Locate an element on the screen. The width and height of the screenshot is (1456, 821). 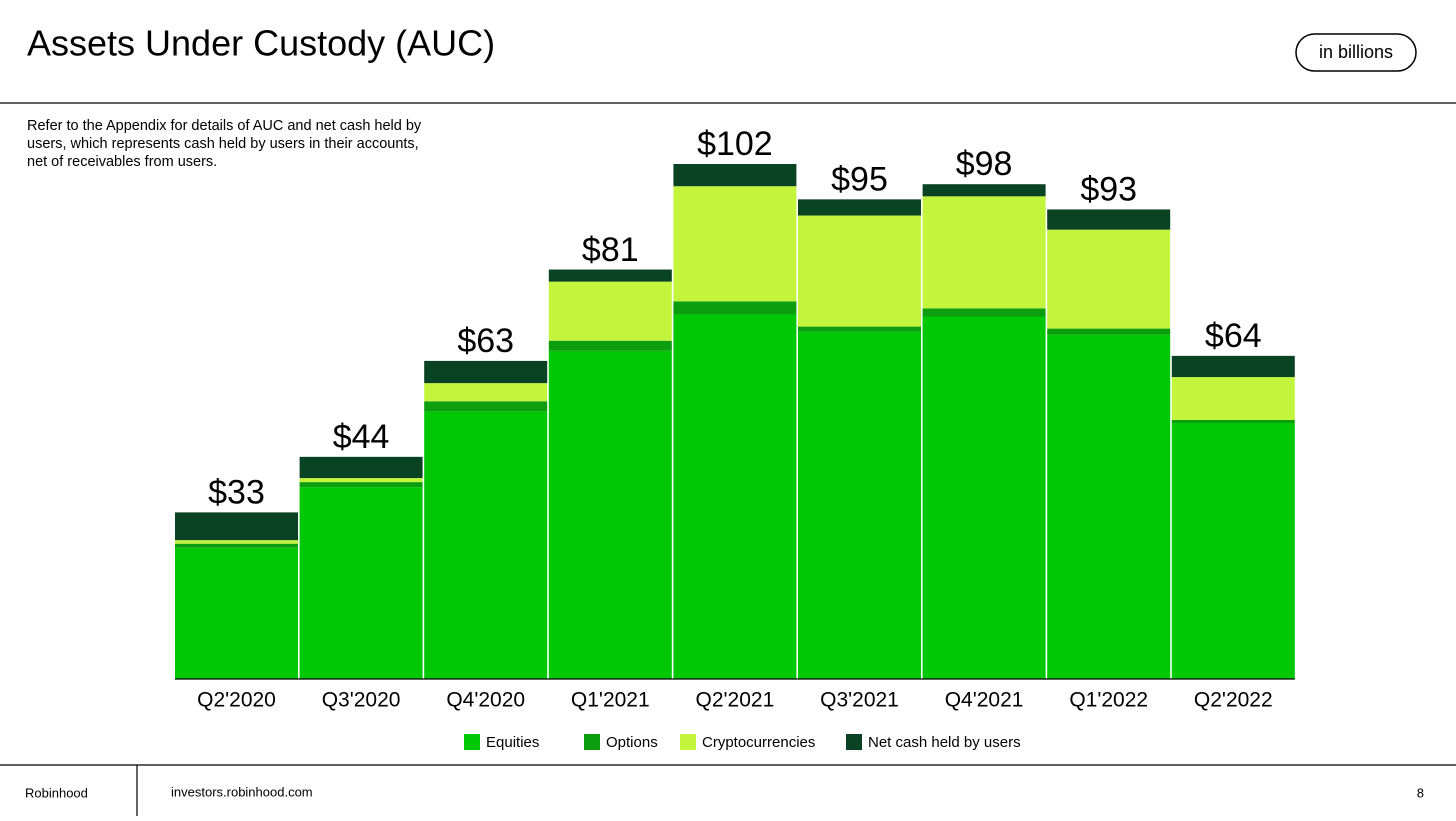
x-tick-label: Q1'2021 is located at coordinates (610, 700).